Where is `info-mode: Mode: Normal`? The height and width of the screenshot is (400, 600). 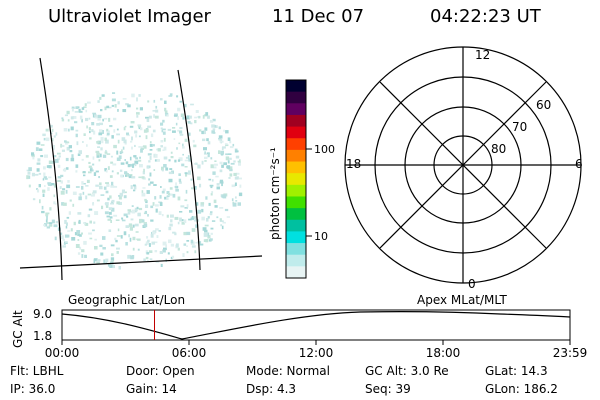
info-mode: Mode: Normal is located at coordinates (288, 371).